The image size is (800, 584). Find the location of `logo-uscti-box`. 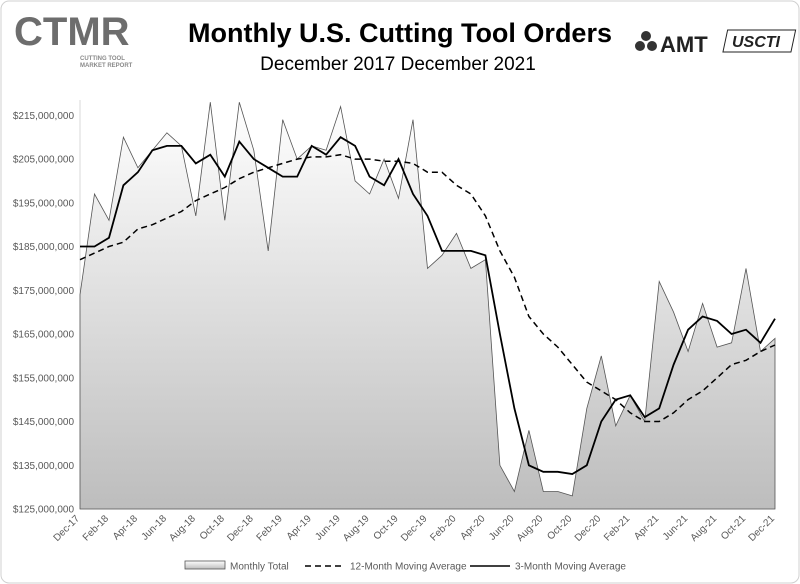

logo-uscti-box is located at coordinates (759, 41).